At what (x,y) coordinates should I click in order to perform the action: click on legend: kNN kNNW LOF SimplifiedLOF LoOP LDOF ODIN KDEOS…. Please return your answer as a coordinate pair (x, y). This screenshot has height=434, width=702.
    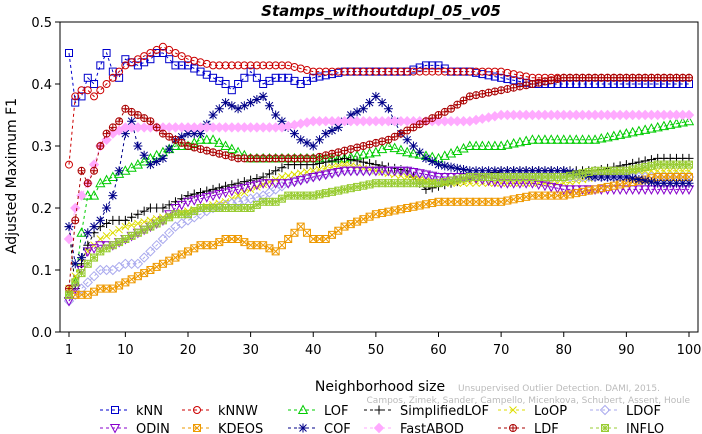
    Looking at the image, I should click on (382, 419).